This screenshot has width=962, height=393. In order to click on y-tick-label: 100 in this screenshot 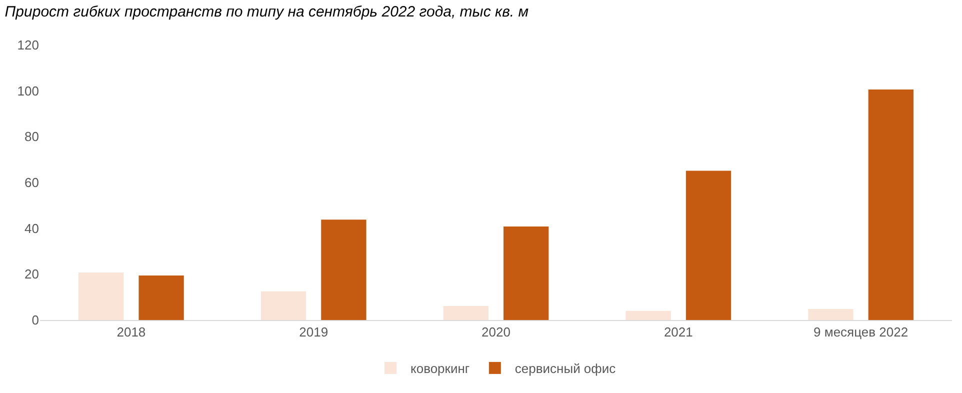, I will do `click(28, 90)`.